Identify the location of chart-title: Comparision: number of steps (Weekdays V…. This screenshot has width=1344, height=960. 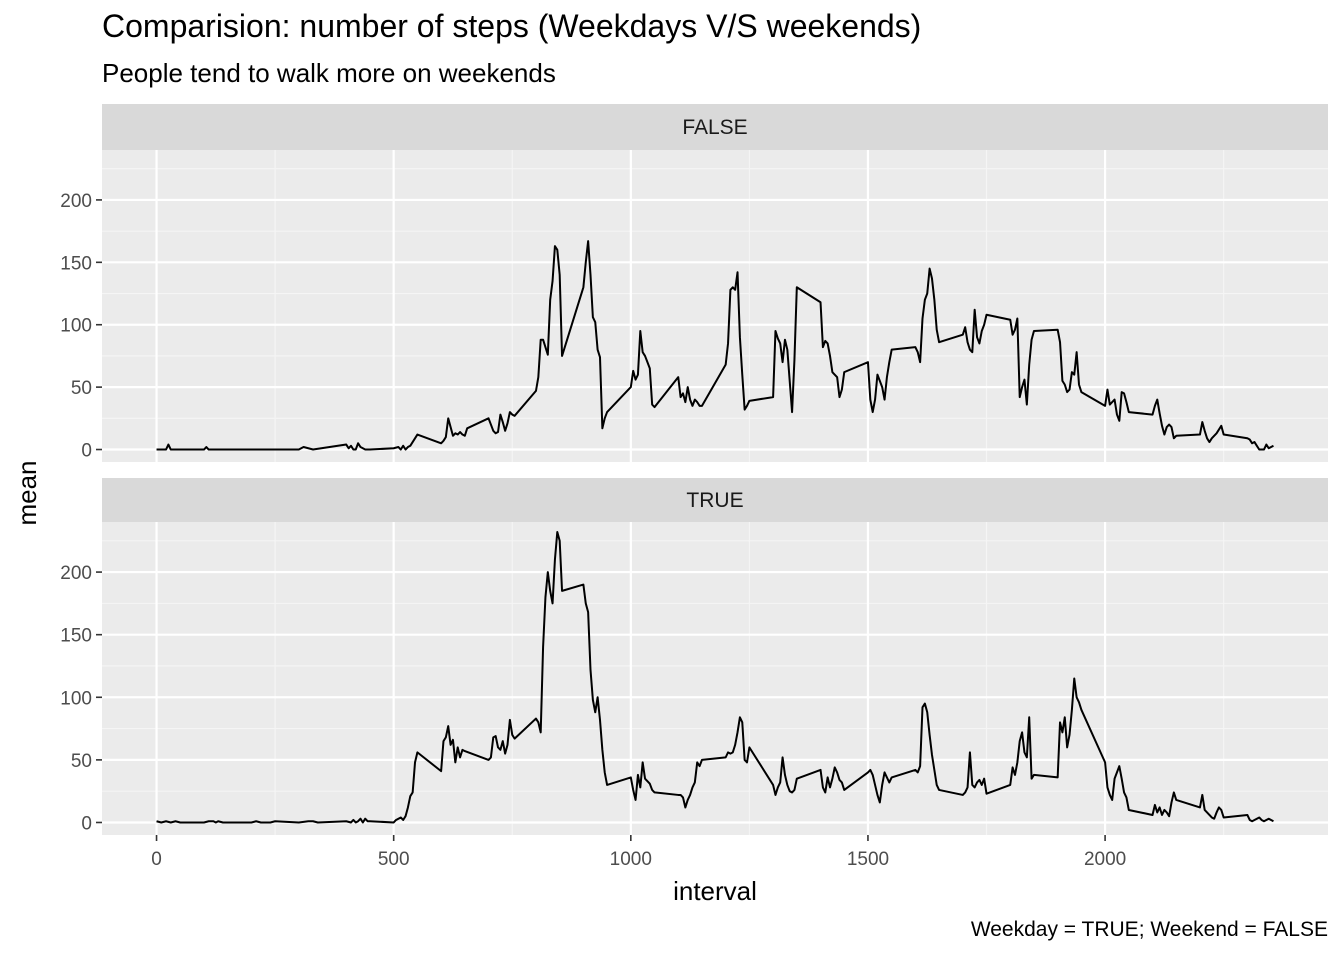
(512, 26).